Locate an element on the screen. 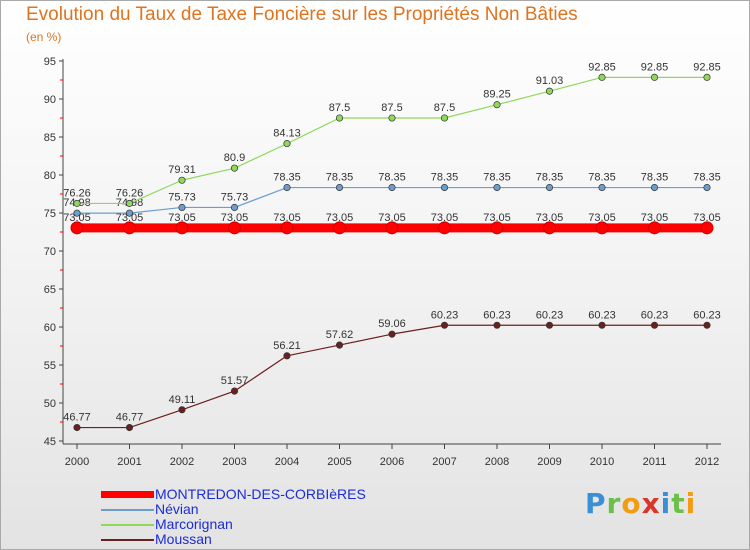 The image size is (750, 550). x-tick-label: 2008 is located at coordinates (497, 462).